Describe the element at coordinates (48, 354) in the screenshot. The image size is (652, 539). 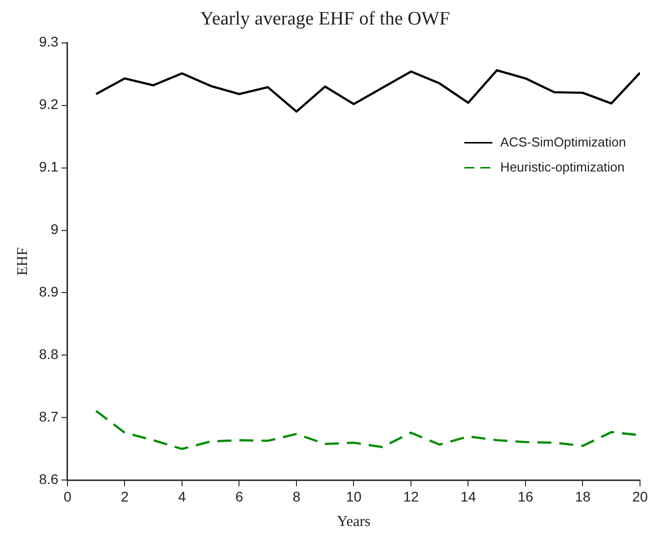
I see `y-tick-label: 8.8` at that location.